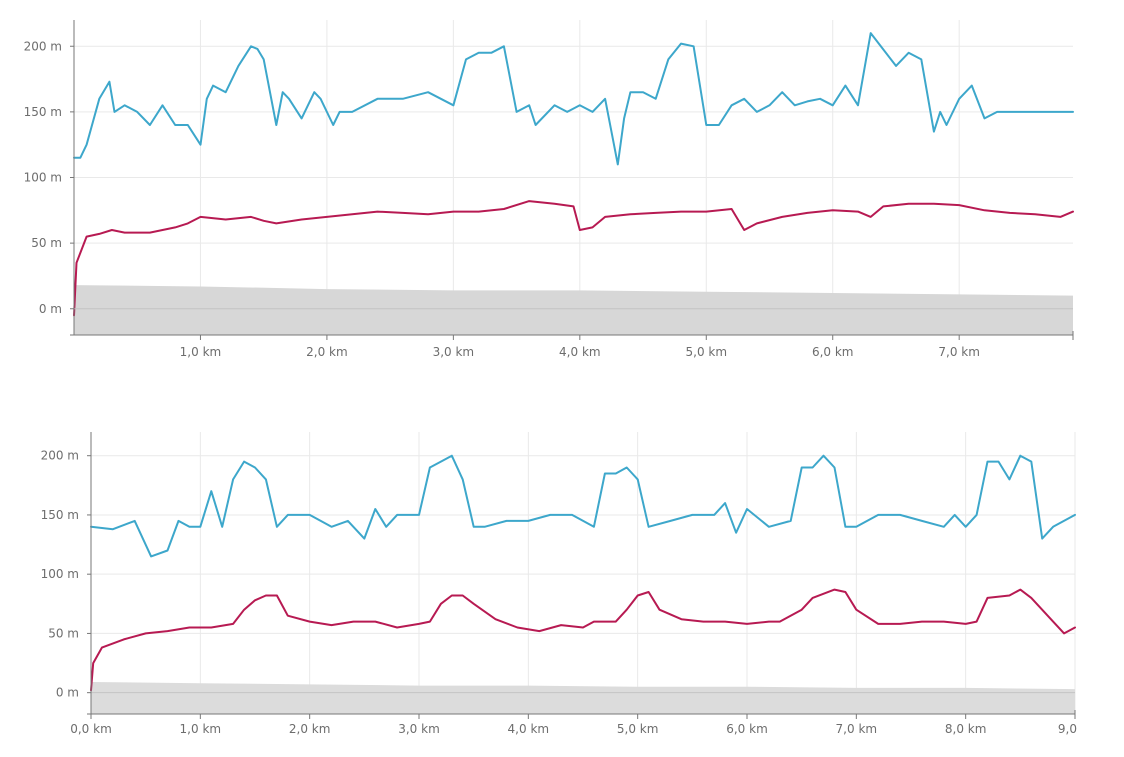 This screenshot has height=757, width=1124. What do you see at coordinates (583, 506) in the screenshot?
I see `series-blue-line` at bounding box center [583, 506].